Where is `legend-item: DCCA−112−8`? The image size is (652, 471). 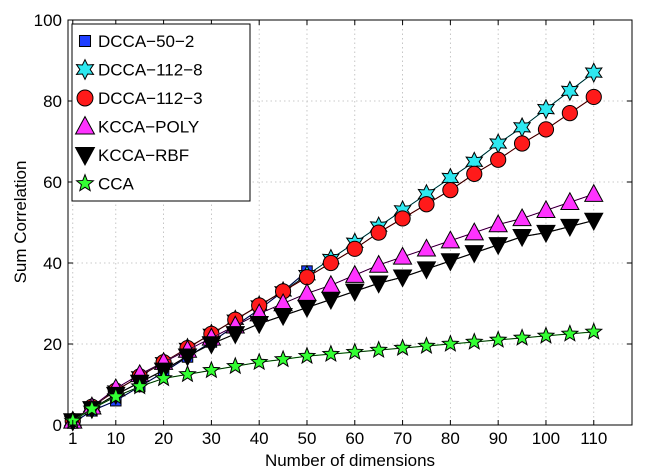 legend-item: DCCA−112−8 is located at coordinates (139, 69).